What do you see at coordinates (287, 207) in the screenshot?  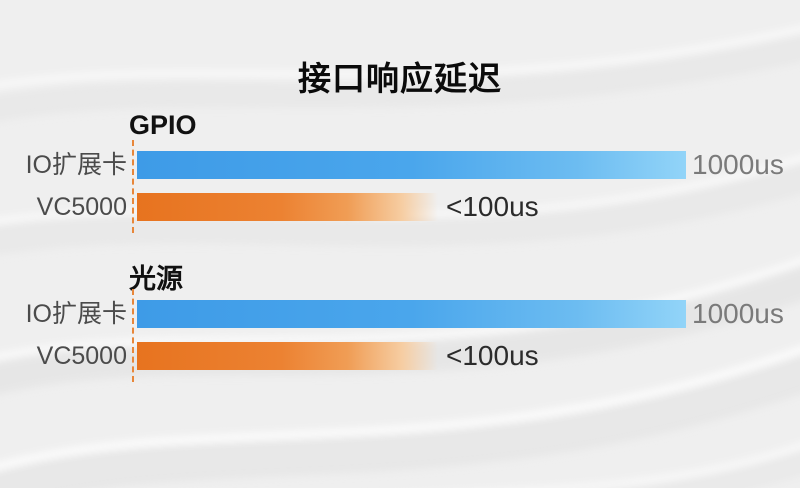 I see `bar-vc5000-gpio` at bounding box center [287, 207].